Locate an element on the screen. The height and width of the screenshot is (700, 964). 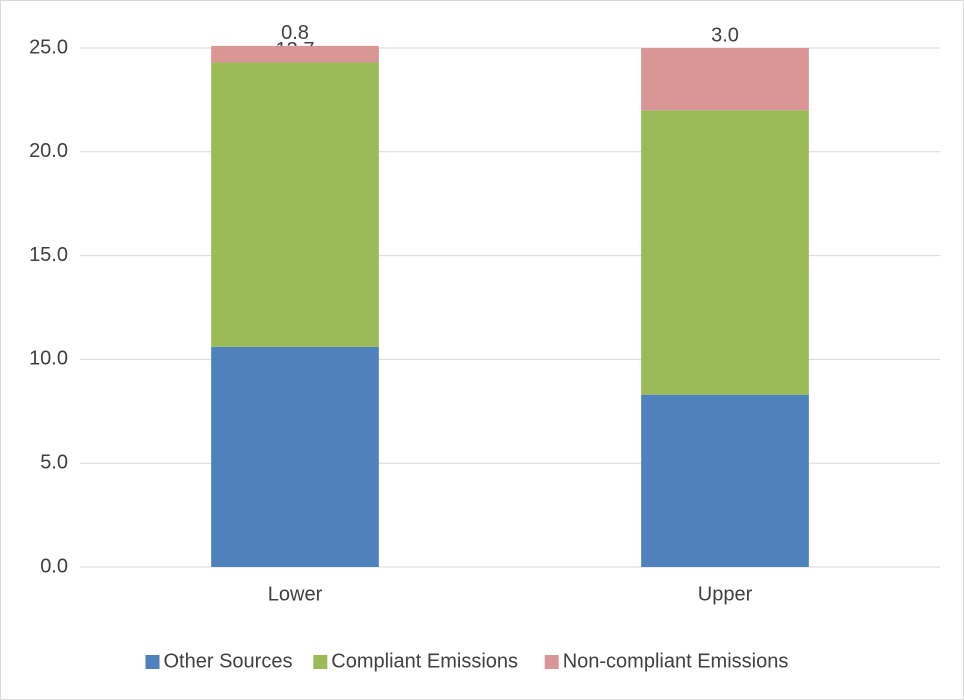
y-tick-label: 0.0 is located at coordinates (54, 566).